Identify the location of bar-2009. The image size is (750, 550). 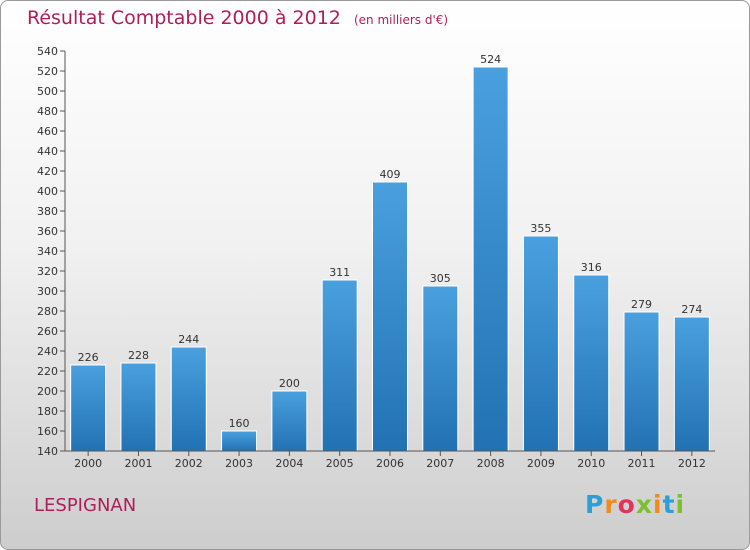
(540, 343).